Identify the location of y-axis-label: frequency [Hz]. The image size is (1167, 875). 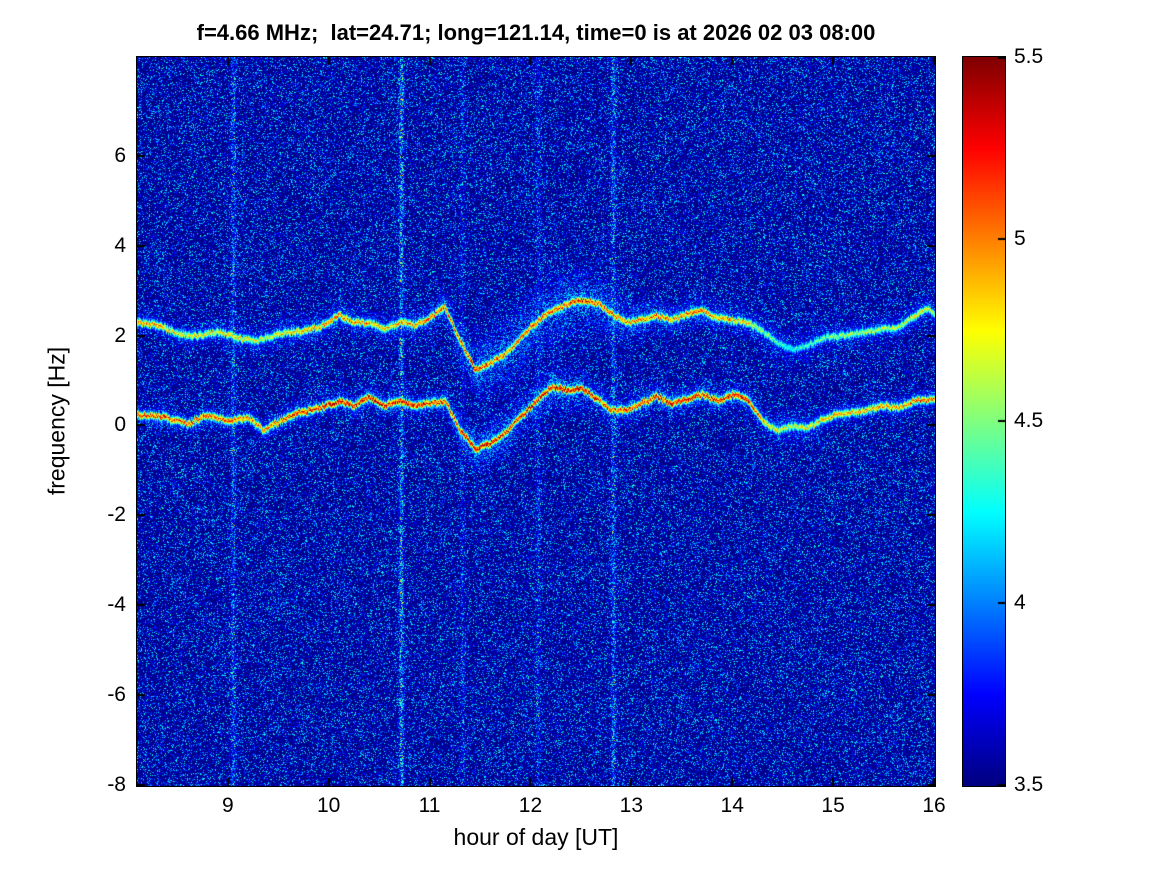
(56, 421).